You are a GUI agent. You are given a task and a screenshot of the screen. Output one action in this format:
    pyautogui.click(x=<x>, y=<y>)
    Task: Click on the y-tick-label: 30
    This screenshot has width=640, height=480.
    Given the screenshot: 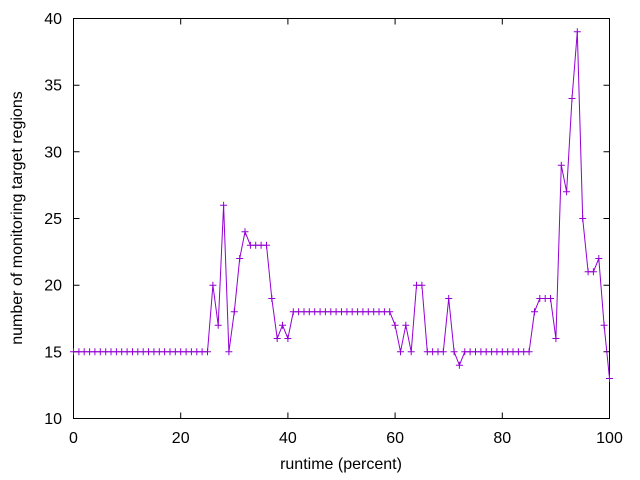 What is the action you would take?
    pyautogui.click(x=53, y=152)
    